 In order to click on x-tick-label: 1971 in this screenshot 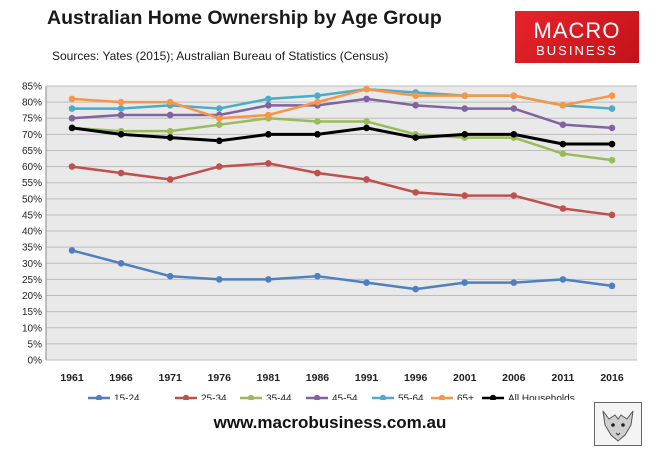, I will do `click(171, 378)`.